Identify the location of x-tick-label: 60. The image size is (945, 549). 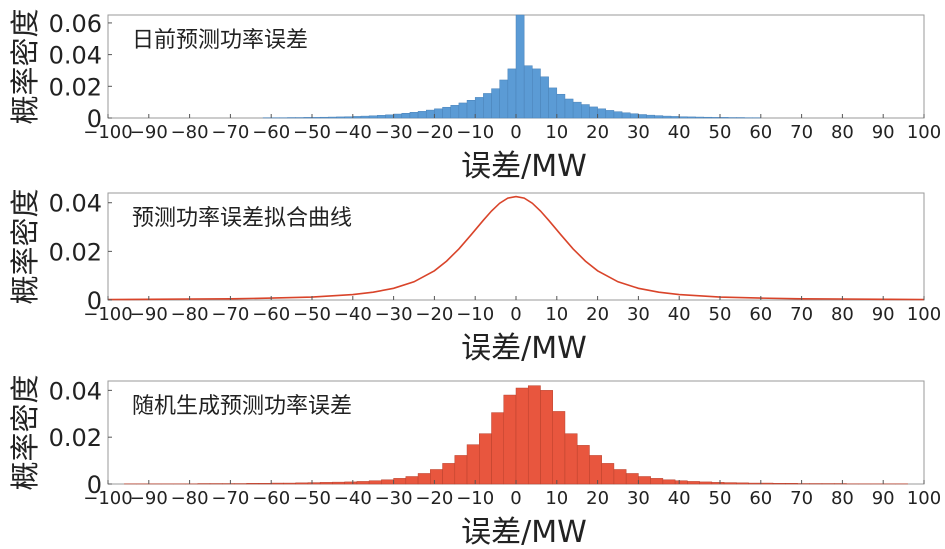
(760, 498).